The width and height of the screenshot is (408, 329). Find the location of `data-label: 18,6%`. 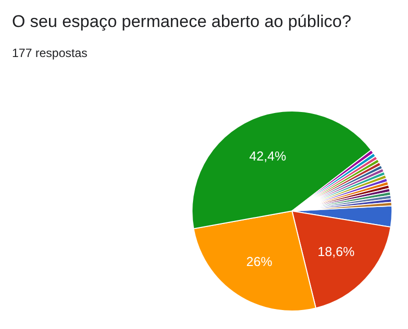

data-label: 18,6% is located at coordinates (336, 252).